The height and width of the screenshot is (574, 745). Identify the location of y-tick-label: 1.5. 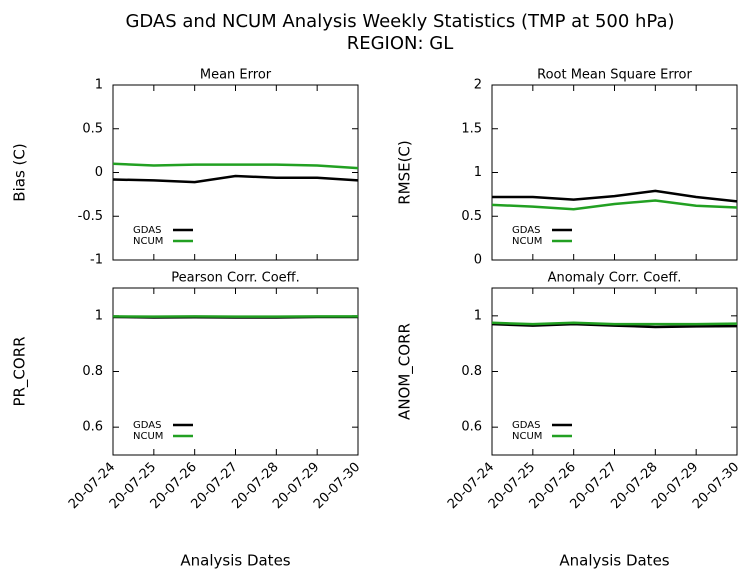
(471, 128).